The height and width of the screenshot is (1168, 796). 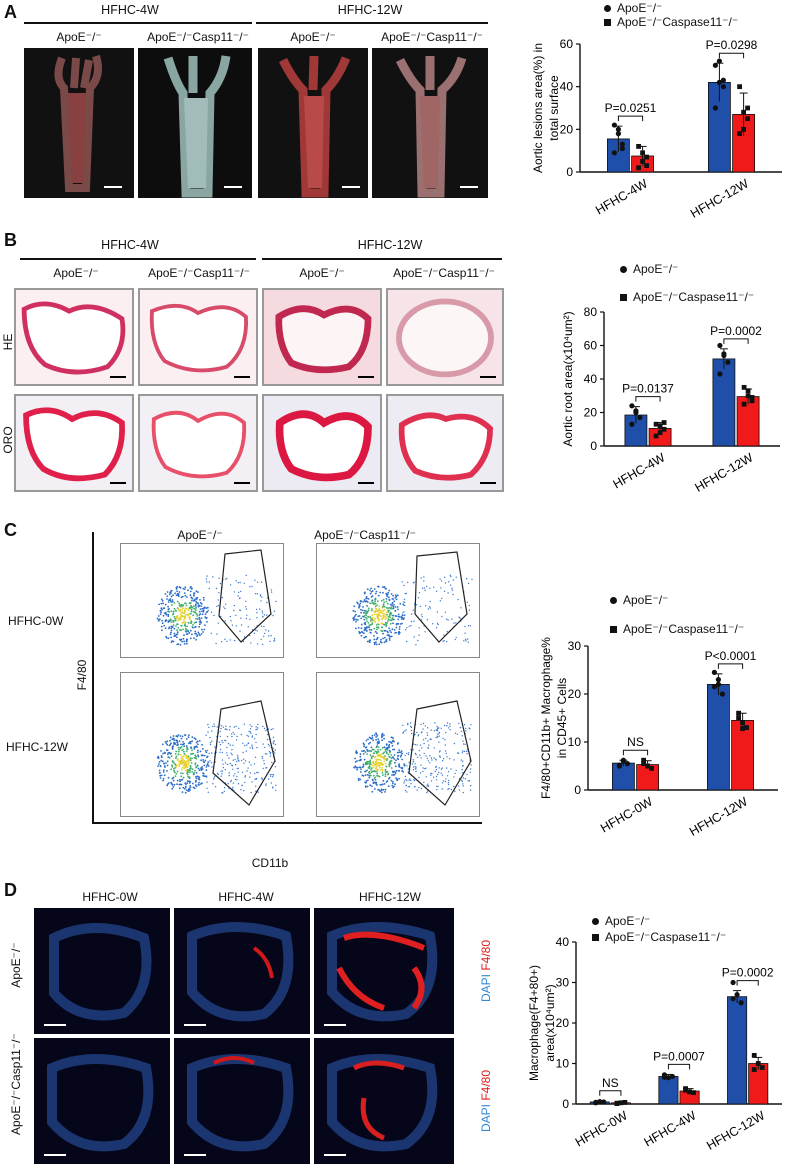 What do you see at coordinates (554, 108) in the screenshot?
I see `y-axis-label: total surface` at bounding box center [554, 108].